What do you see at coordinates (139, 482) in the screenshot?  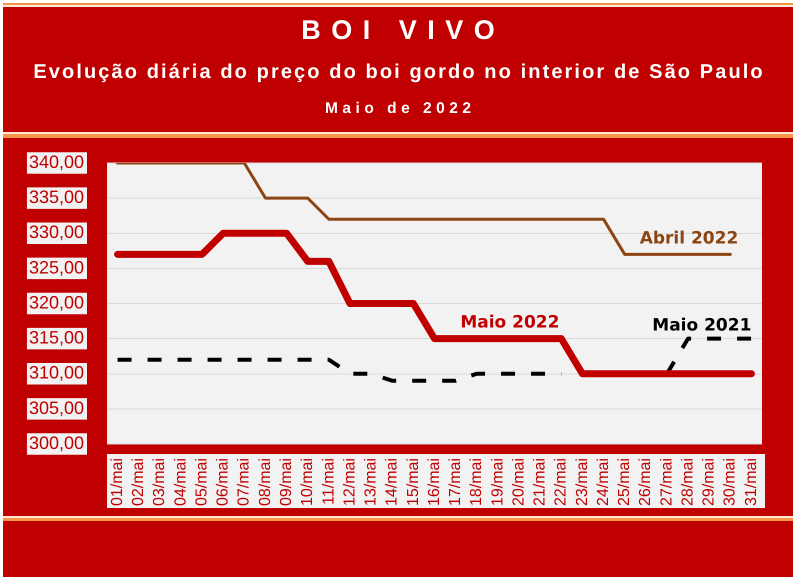 I see `x-tick-label: 02/mai` at bounding box center [139, 482].